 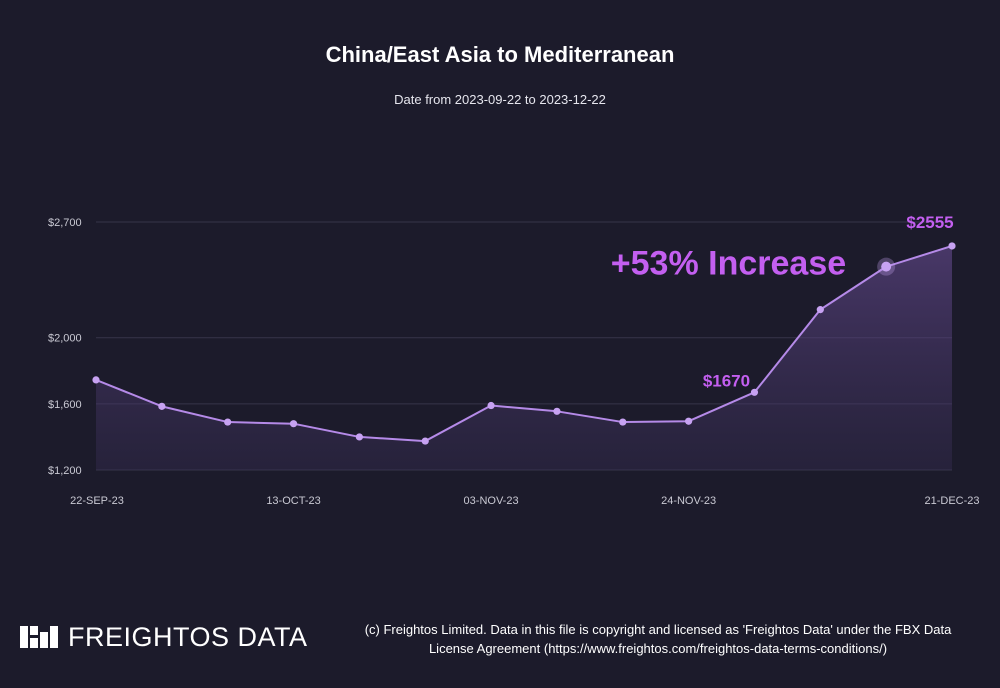 What do you see at coordinates (951, 501) in the screenshot?
I see `x-tick-label: 21-DEC-23` at bounding box center [951, 501].